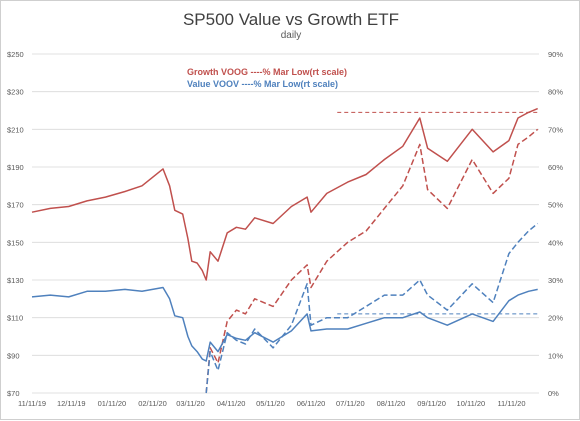 The width and height of the screenshot is (580, 421). What do you see at coordinates (15, 318) in the screenshot?
I see `y-left-tick-label: $110` at bounding box center [15, 318].